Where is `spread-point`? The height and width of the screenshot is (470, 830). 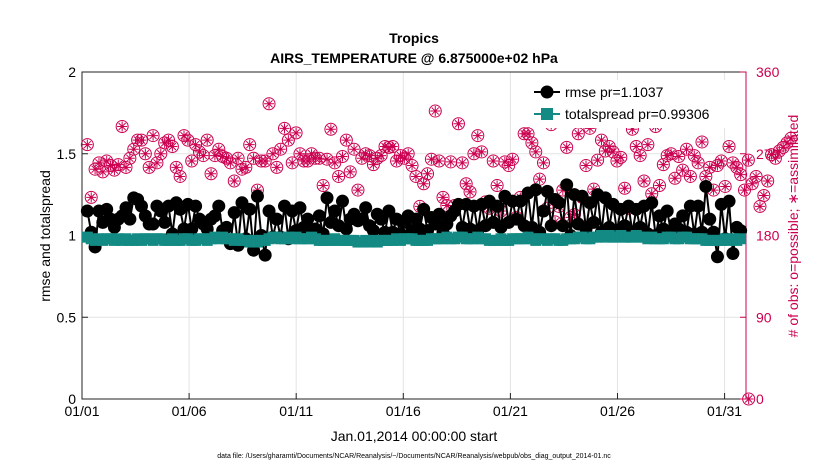 spread-point is located at coordinates (741, 239).